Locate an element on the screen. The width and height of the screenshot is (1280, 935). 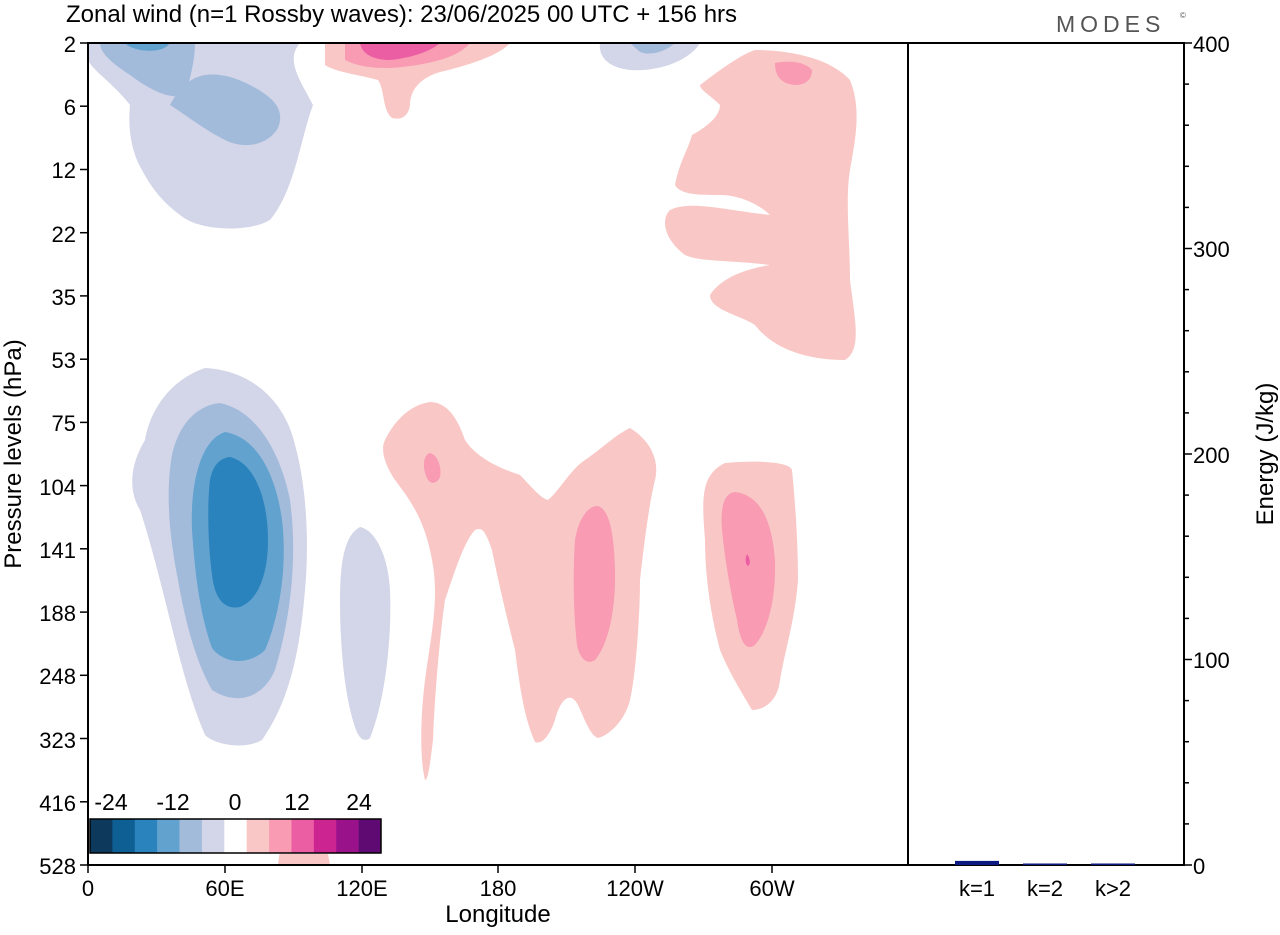
energy-category-k2: k=2 is located at coordinates (1045, 888).